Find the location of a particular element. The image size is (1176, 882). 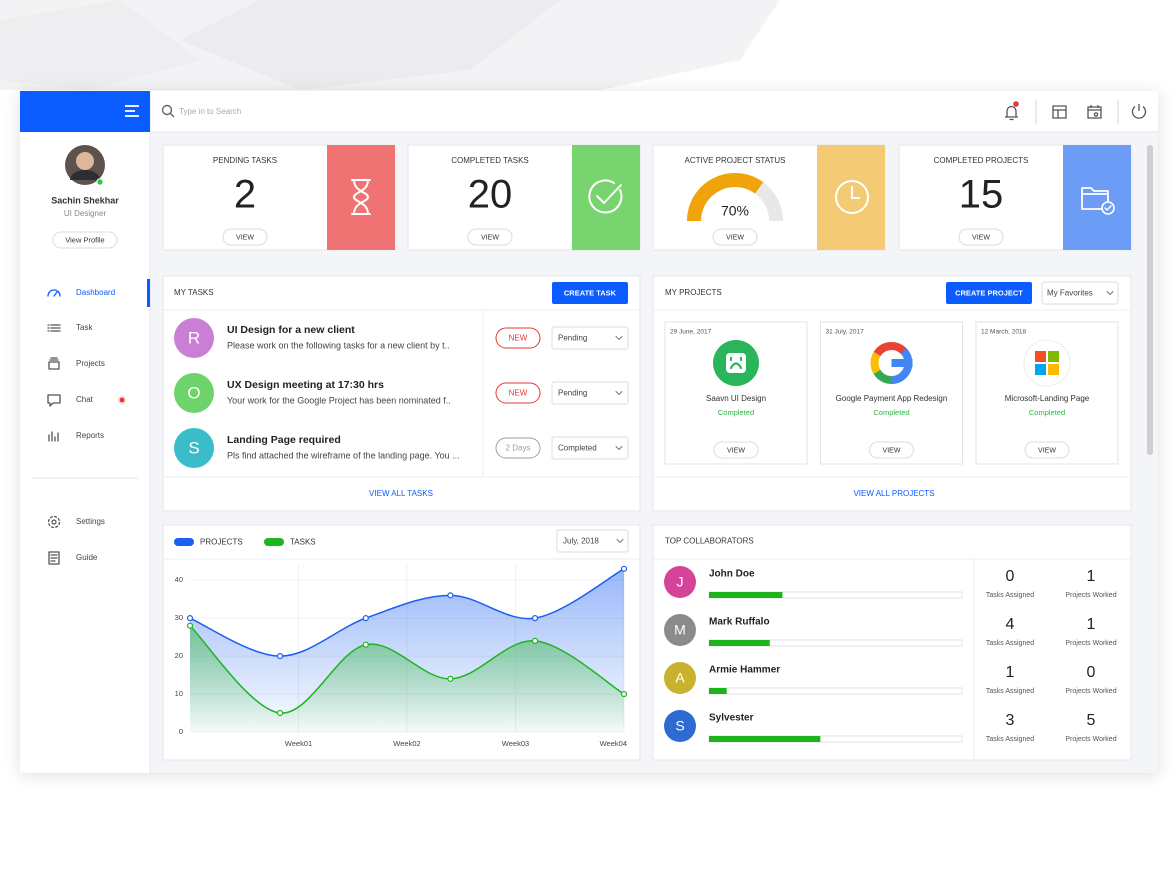

task-status: Completed is located at coordinates (577, 448).